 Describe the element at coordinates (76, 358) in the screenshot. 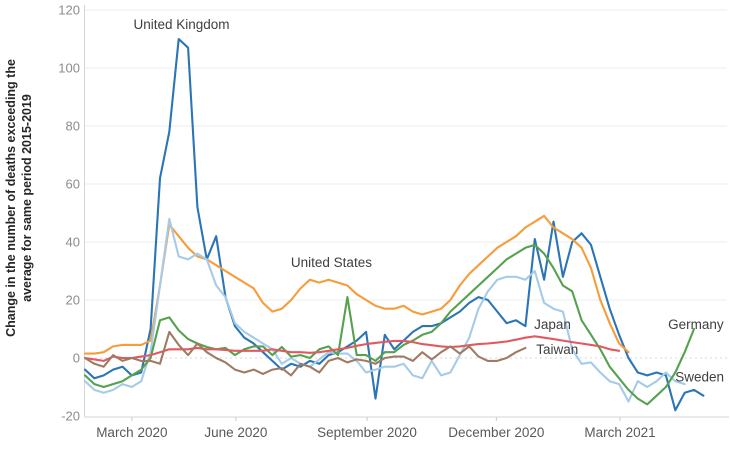

I see `y-tick-label-0: 0` at that location.